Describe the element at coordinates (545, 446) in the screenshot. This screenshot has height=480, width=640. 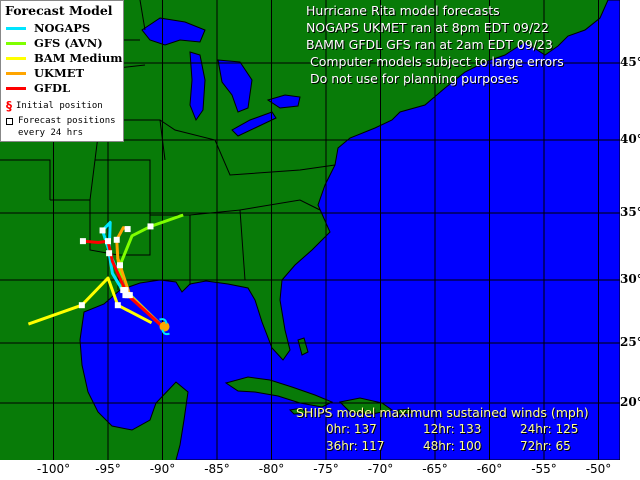
I see `ships-value: 72hr: 65` at that location.